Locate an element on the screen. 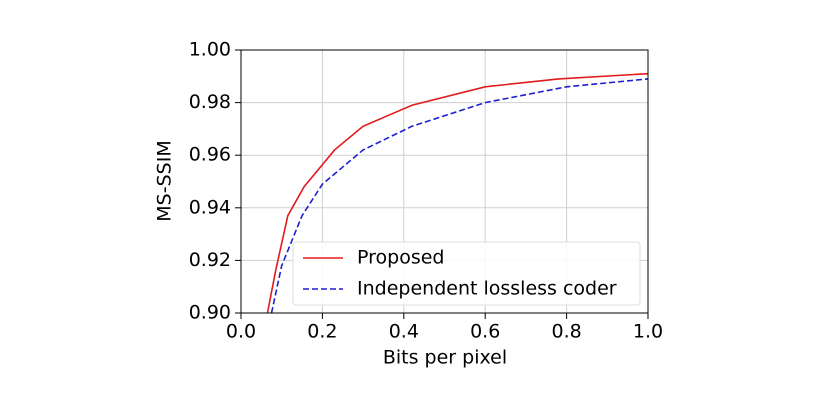  y-axis-label: MS-SSIM is located at coordinates (165, 180).